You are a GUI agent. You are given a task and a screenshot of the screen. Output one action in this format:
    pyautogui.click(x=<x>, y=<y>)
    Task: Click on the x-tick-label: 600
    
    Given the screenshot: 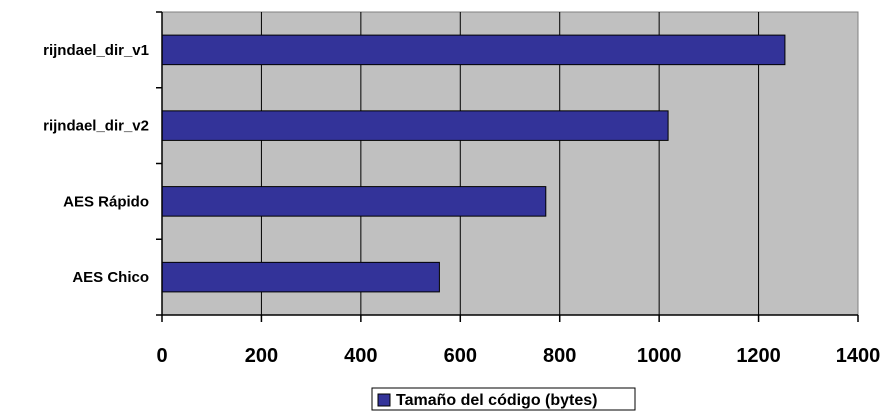 What is the action you would take?
    pyautogui.click(x=460, y=356)
    